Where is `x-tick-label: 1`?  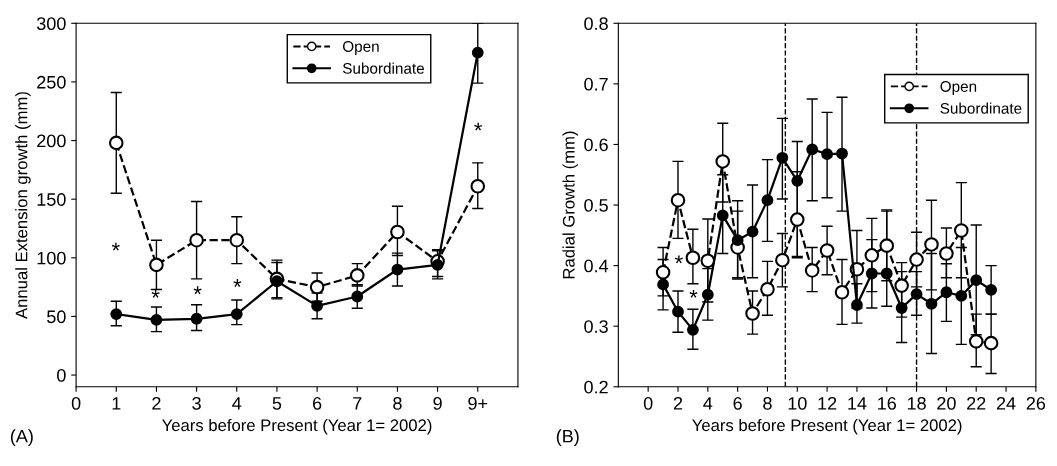 x-tick-label: 1 is located at coordinates (116, 403).